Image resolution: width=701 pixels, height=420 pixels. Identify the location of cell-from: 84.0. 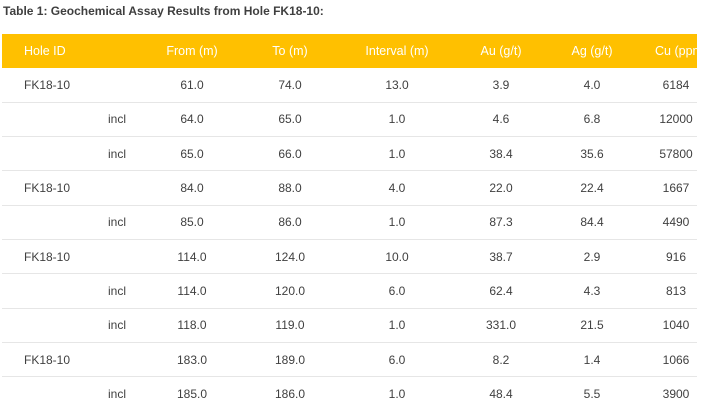
(192, 188).